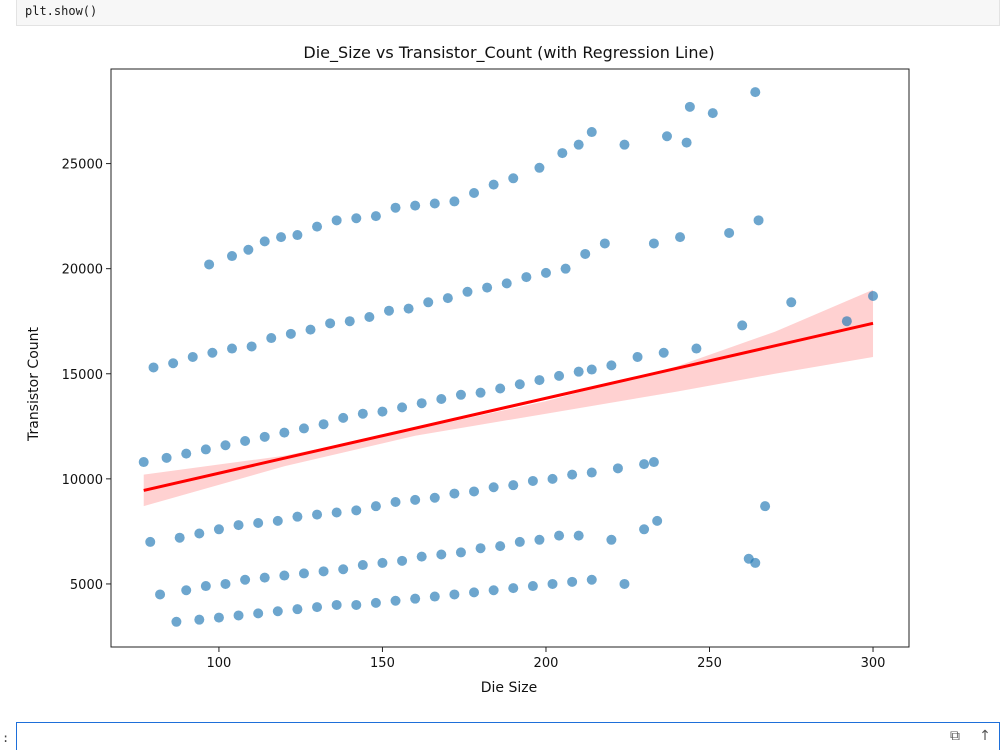 This screenshot has height=750, width=1000. Describe the element at coordinates (709, 663) in the screenshot. I see `x-tick-label: 250` at that location.